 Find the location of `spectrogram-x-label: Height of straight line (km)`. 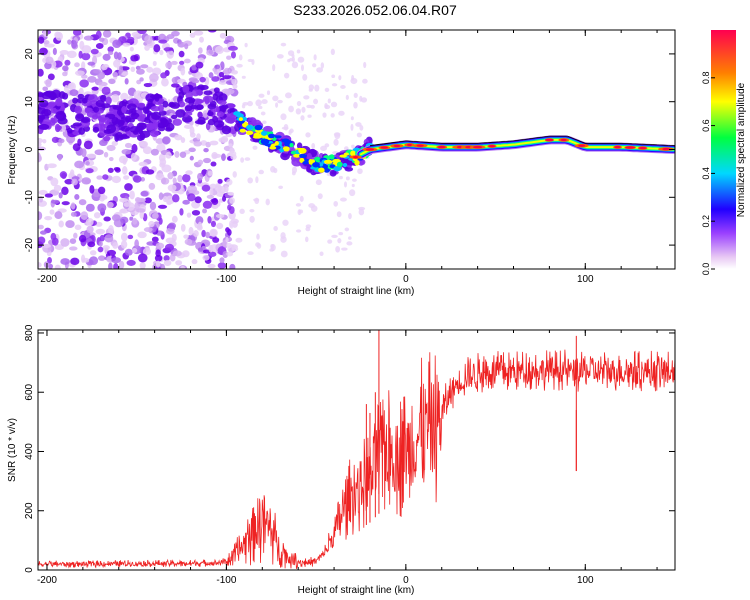

spectrogram-x-label: Height of straight line (km) is located at coordinates (356, 291).